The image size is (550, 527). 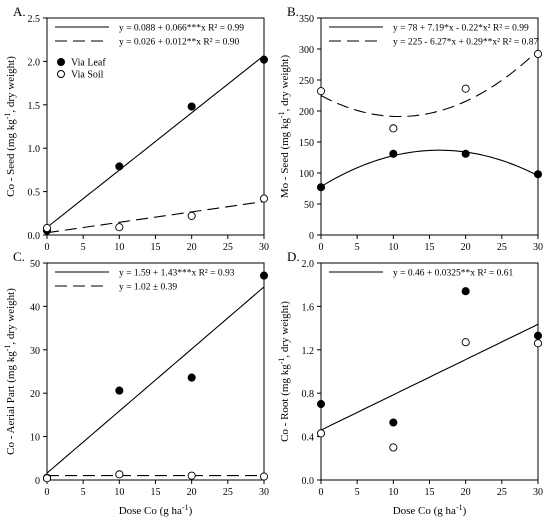 What do you see at coordinates (88, 63) in the screenshot?
I see `legend-label-leaf: Via Leaf` at bounding box center [88, 63].